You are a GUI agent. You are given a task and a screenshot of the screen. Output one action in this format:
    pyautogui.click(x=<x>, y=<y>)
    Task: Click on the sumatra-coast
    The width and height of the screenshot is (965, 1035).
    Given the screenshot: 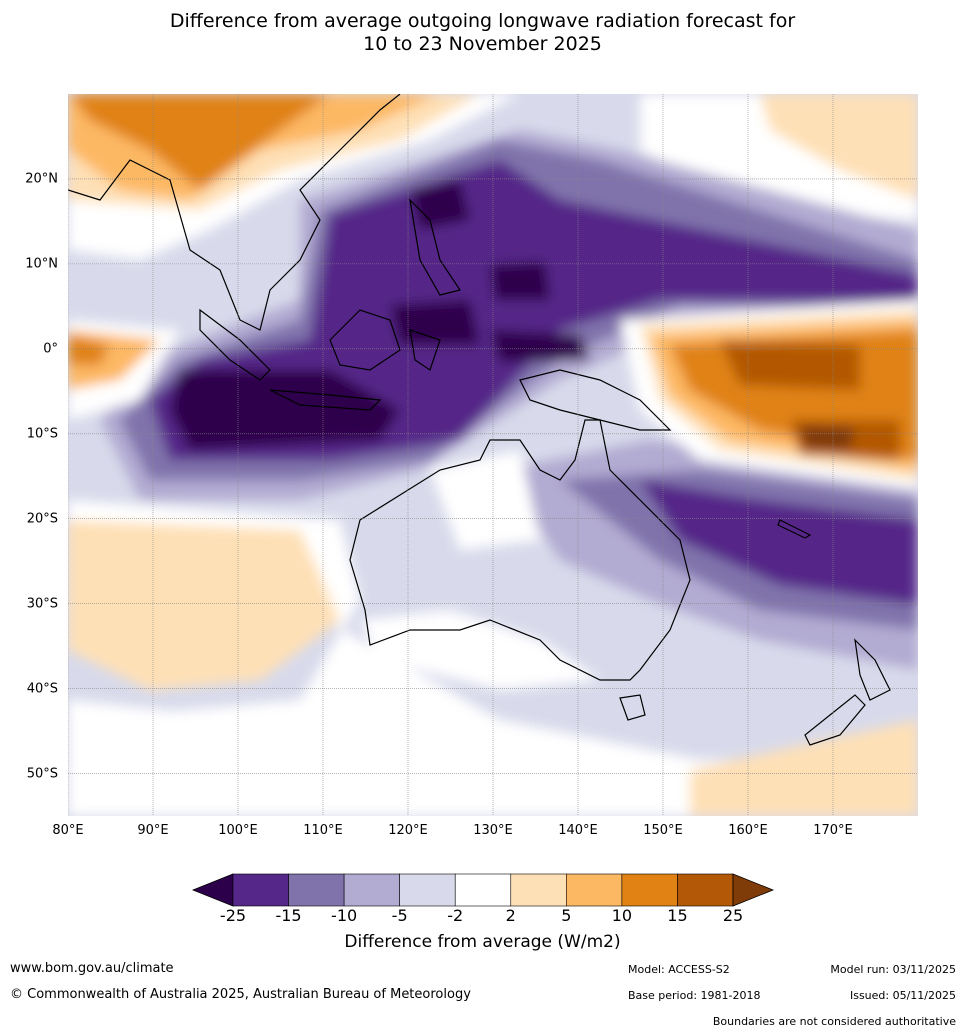 What is the action you would take?
    pyautogui.click(x=235, y=344)
    